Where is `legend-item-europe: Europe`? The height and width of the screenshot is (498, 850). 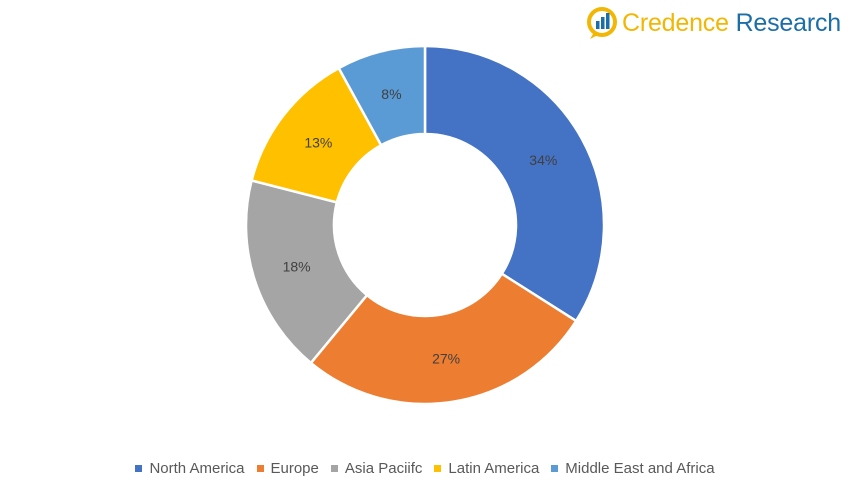 legend-item-europe: Europe is located at coordinates (287, 468).